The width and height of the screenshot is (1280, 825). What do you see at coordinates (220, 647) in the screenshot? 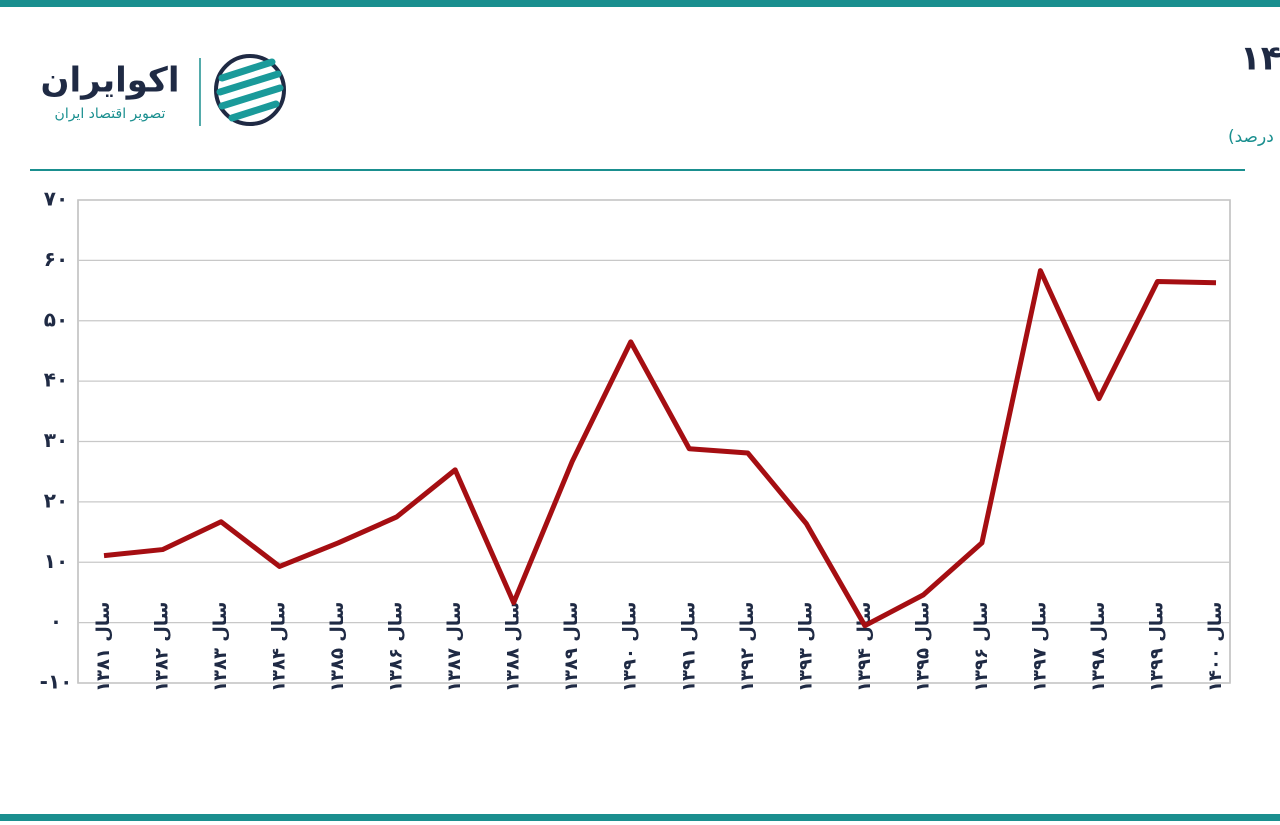
I see `x-tick-label: سال ۱۳۸۳` at bounding box center [220, 647].